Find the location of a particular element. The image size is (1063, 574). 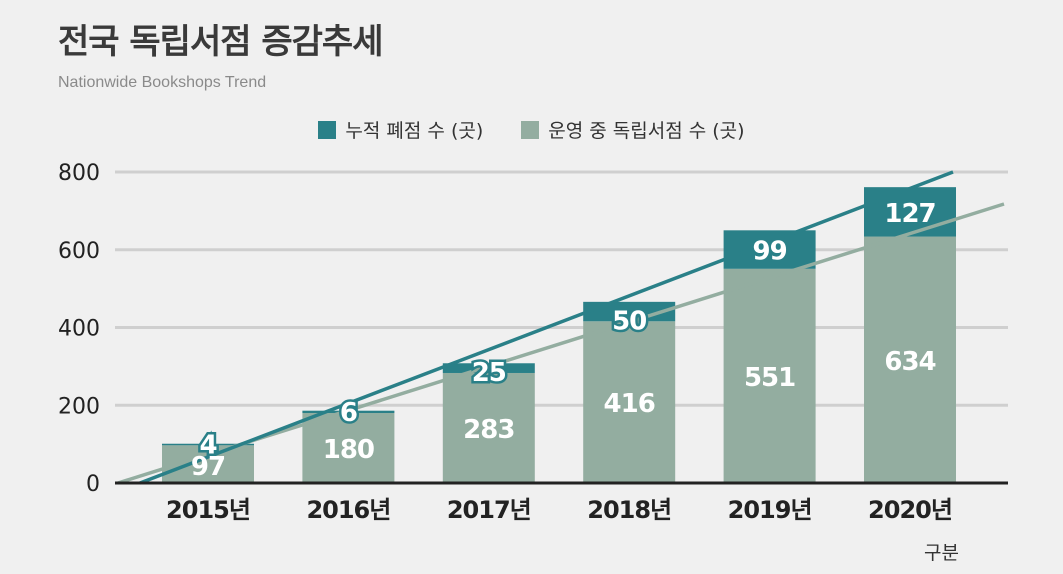

y-tick-label: 800 is located at coordinates (79, 173).